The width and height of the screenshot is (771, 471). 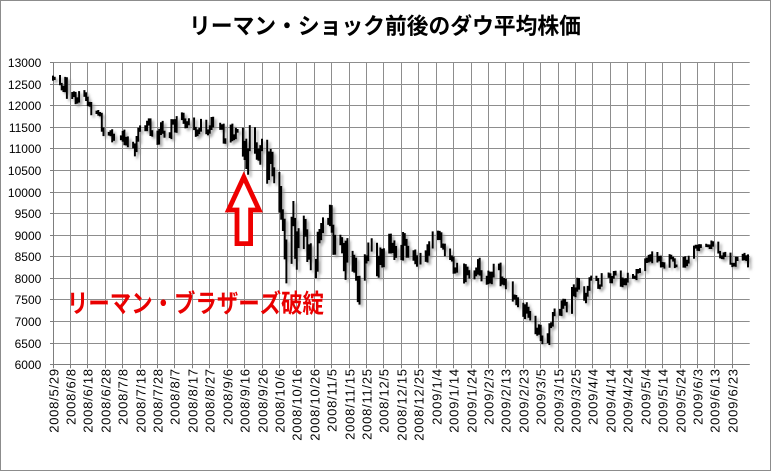 I want to click on svg-text: 2008/12/15, so click(x=401, y=404).